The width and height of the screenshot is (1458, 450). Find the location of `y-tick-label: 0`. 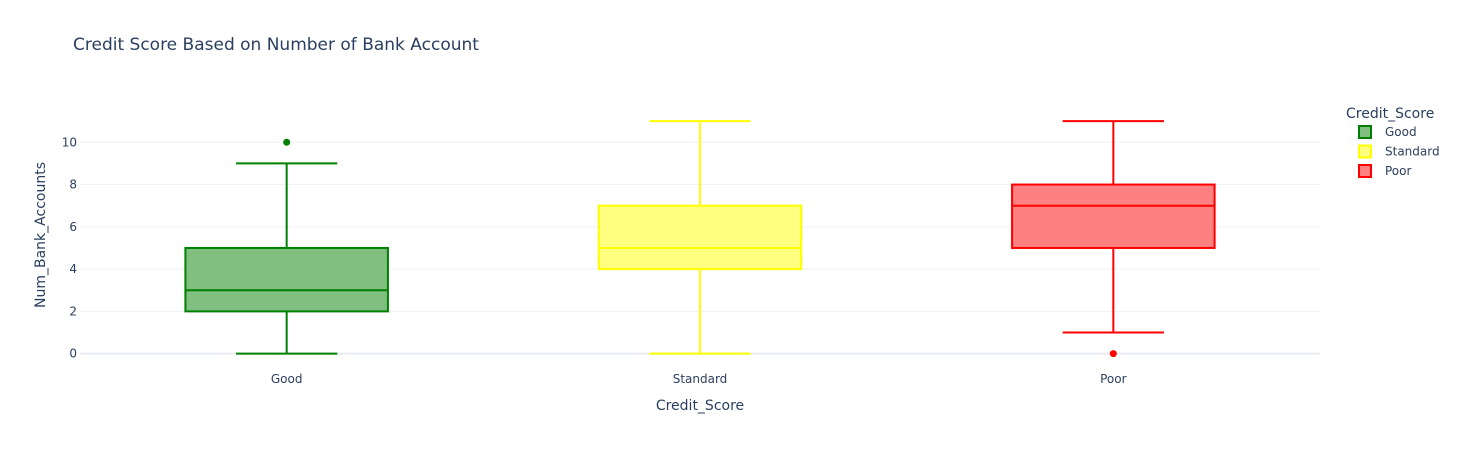

y-tick-label: 0 is located at coordinates (73, 354).